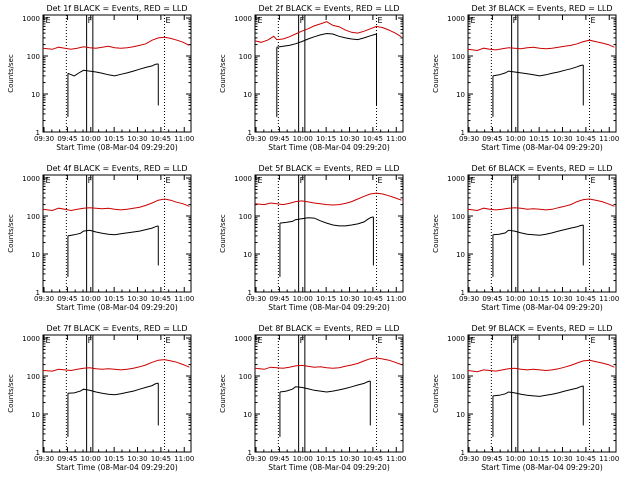 This screenshot has width=640, height=484. I want to click on panel-title: Det 6f BLACK = Events, RED = LLD, so click(541, 168).